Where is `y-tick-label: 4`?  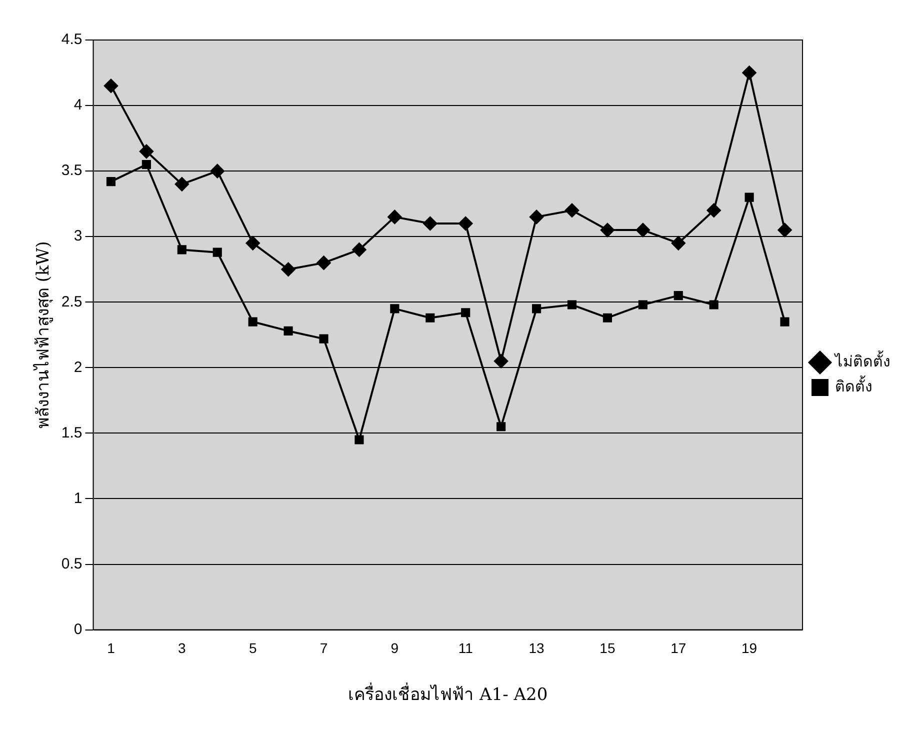 y-tick-label: 4 is located at coordinates (78, 105).